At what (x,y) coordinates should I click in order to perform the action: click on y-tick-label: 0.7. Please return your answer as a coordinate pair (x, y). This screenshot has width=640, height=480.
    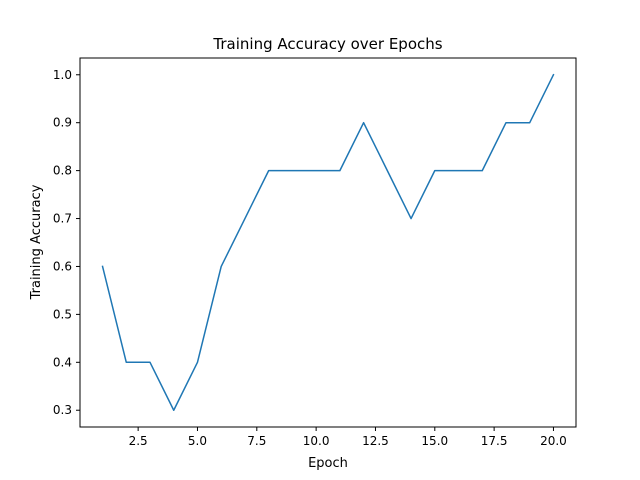
    Looking at the image, I should click on (62, 219).